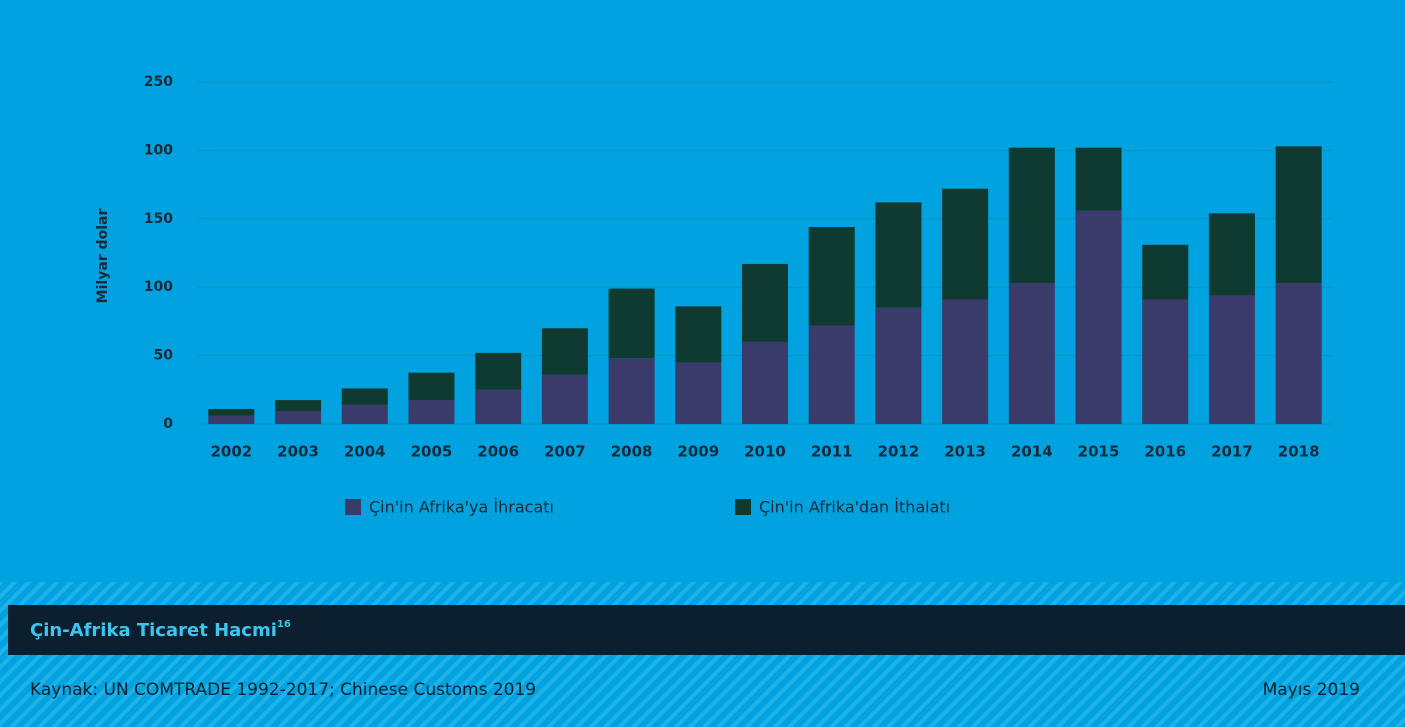 The image size is (1405, 727). I want to click on x-tick-label: 2012, so click(899, 452).